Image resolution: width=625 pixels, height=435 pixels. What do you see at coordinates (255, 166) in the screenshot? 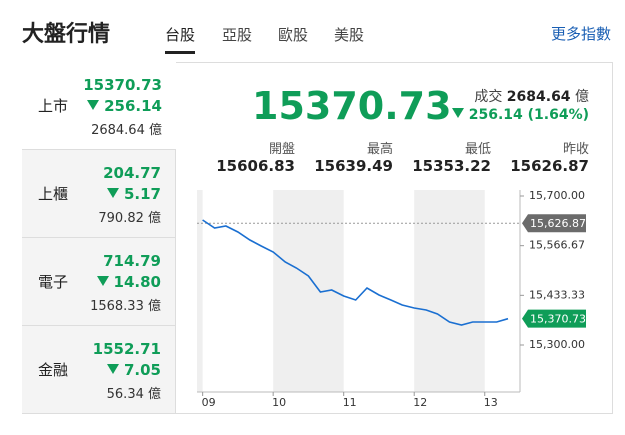
I see `stat-value: 15606.83` at bounding box center [255, 166].